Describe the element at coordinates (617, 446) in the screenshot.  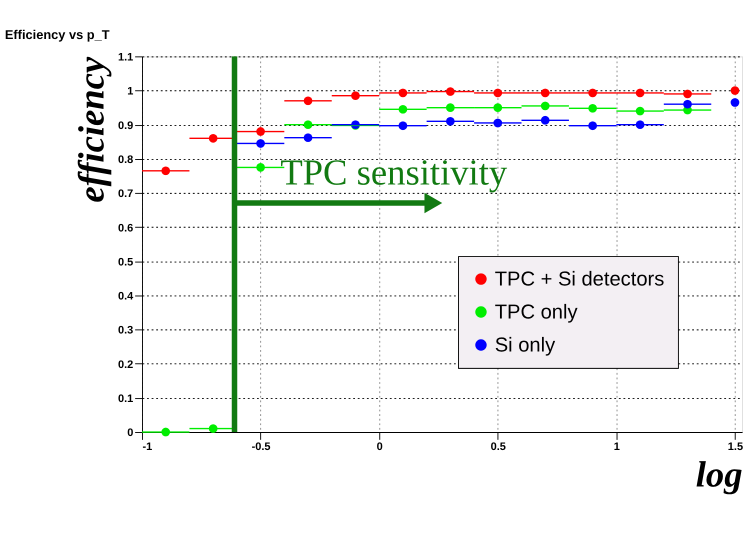
I see `x-tick-label: 1` at that location.